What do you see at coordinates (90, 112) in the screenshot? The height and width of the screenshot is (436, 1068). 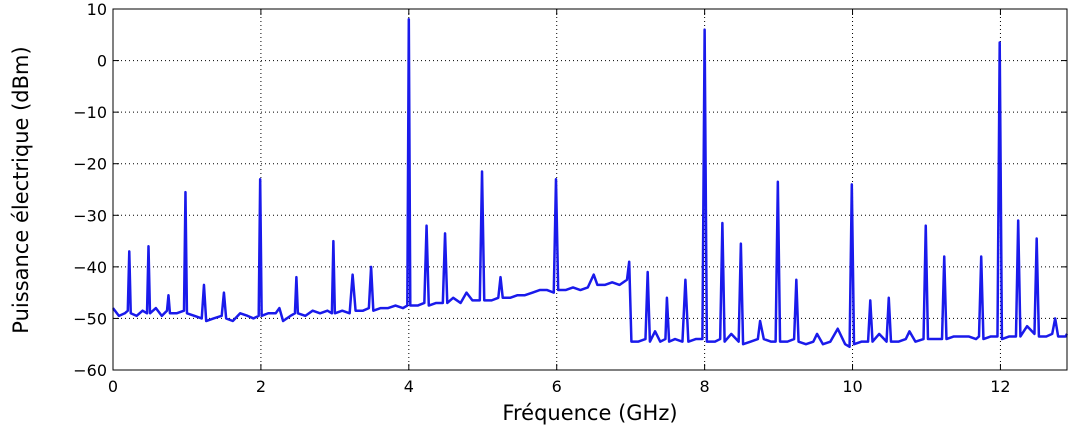 I see `y-tick-label: −10` at bounding box center [90, 112].